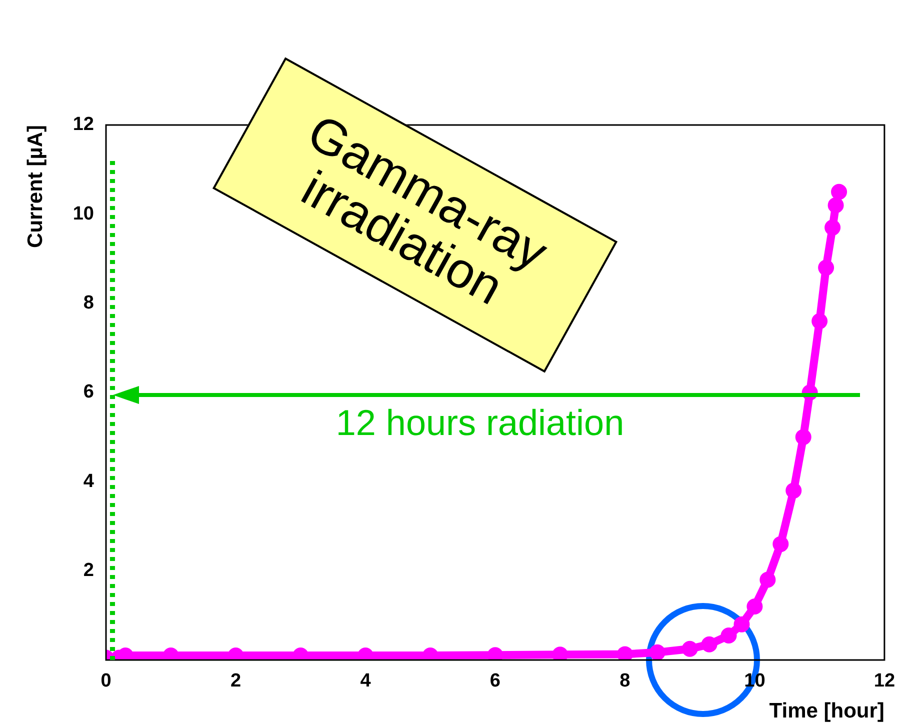 This screenshot has height=725, width=905. I want to click on x-tick-label: 12, so click(885, 681).